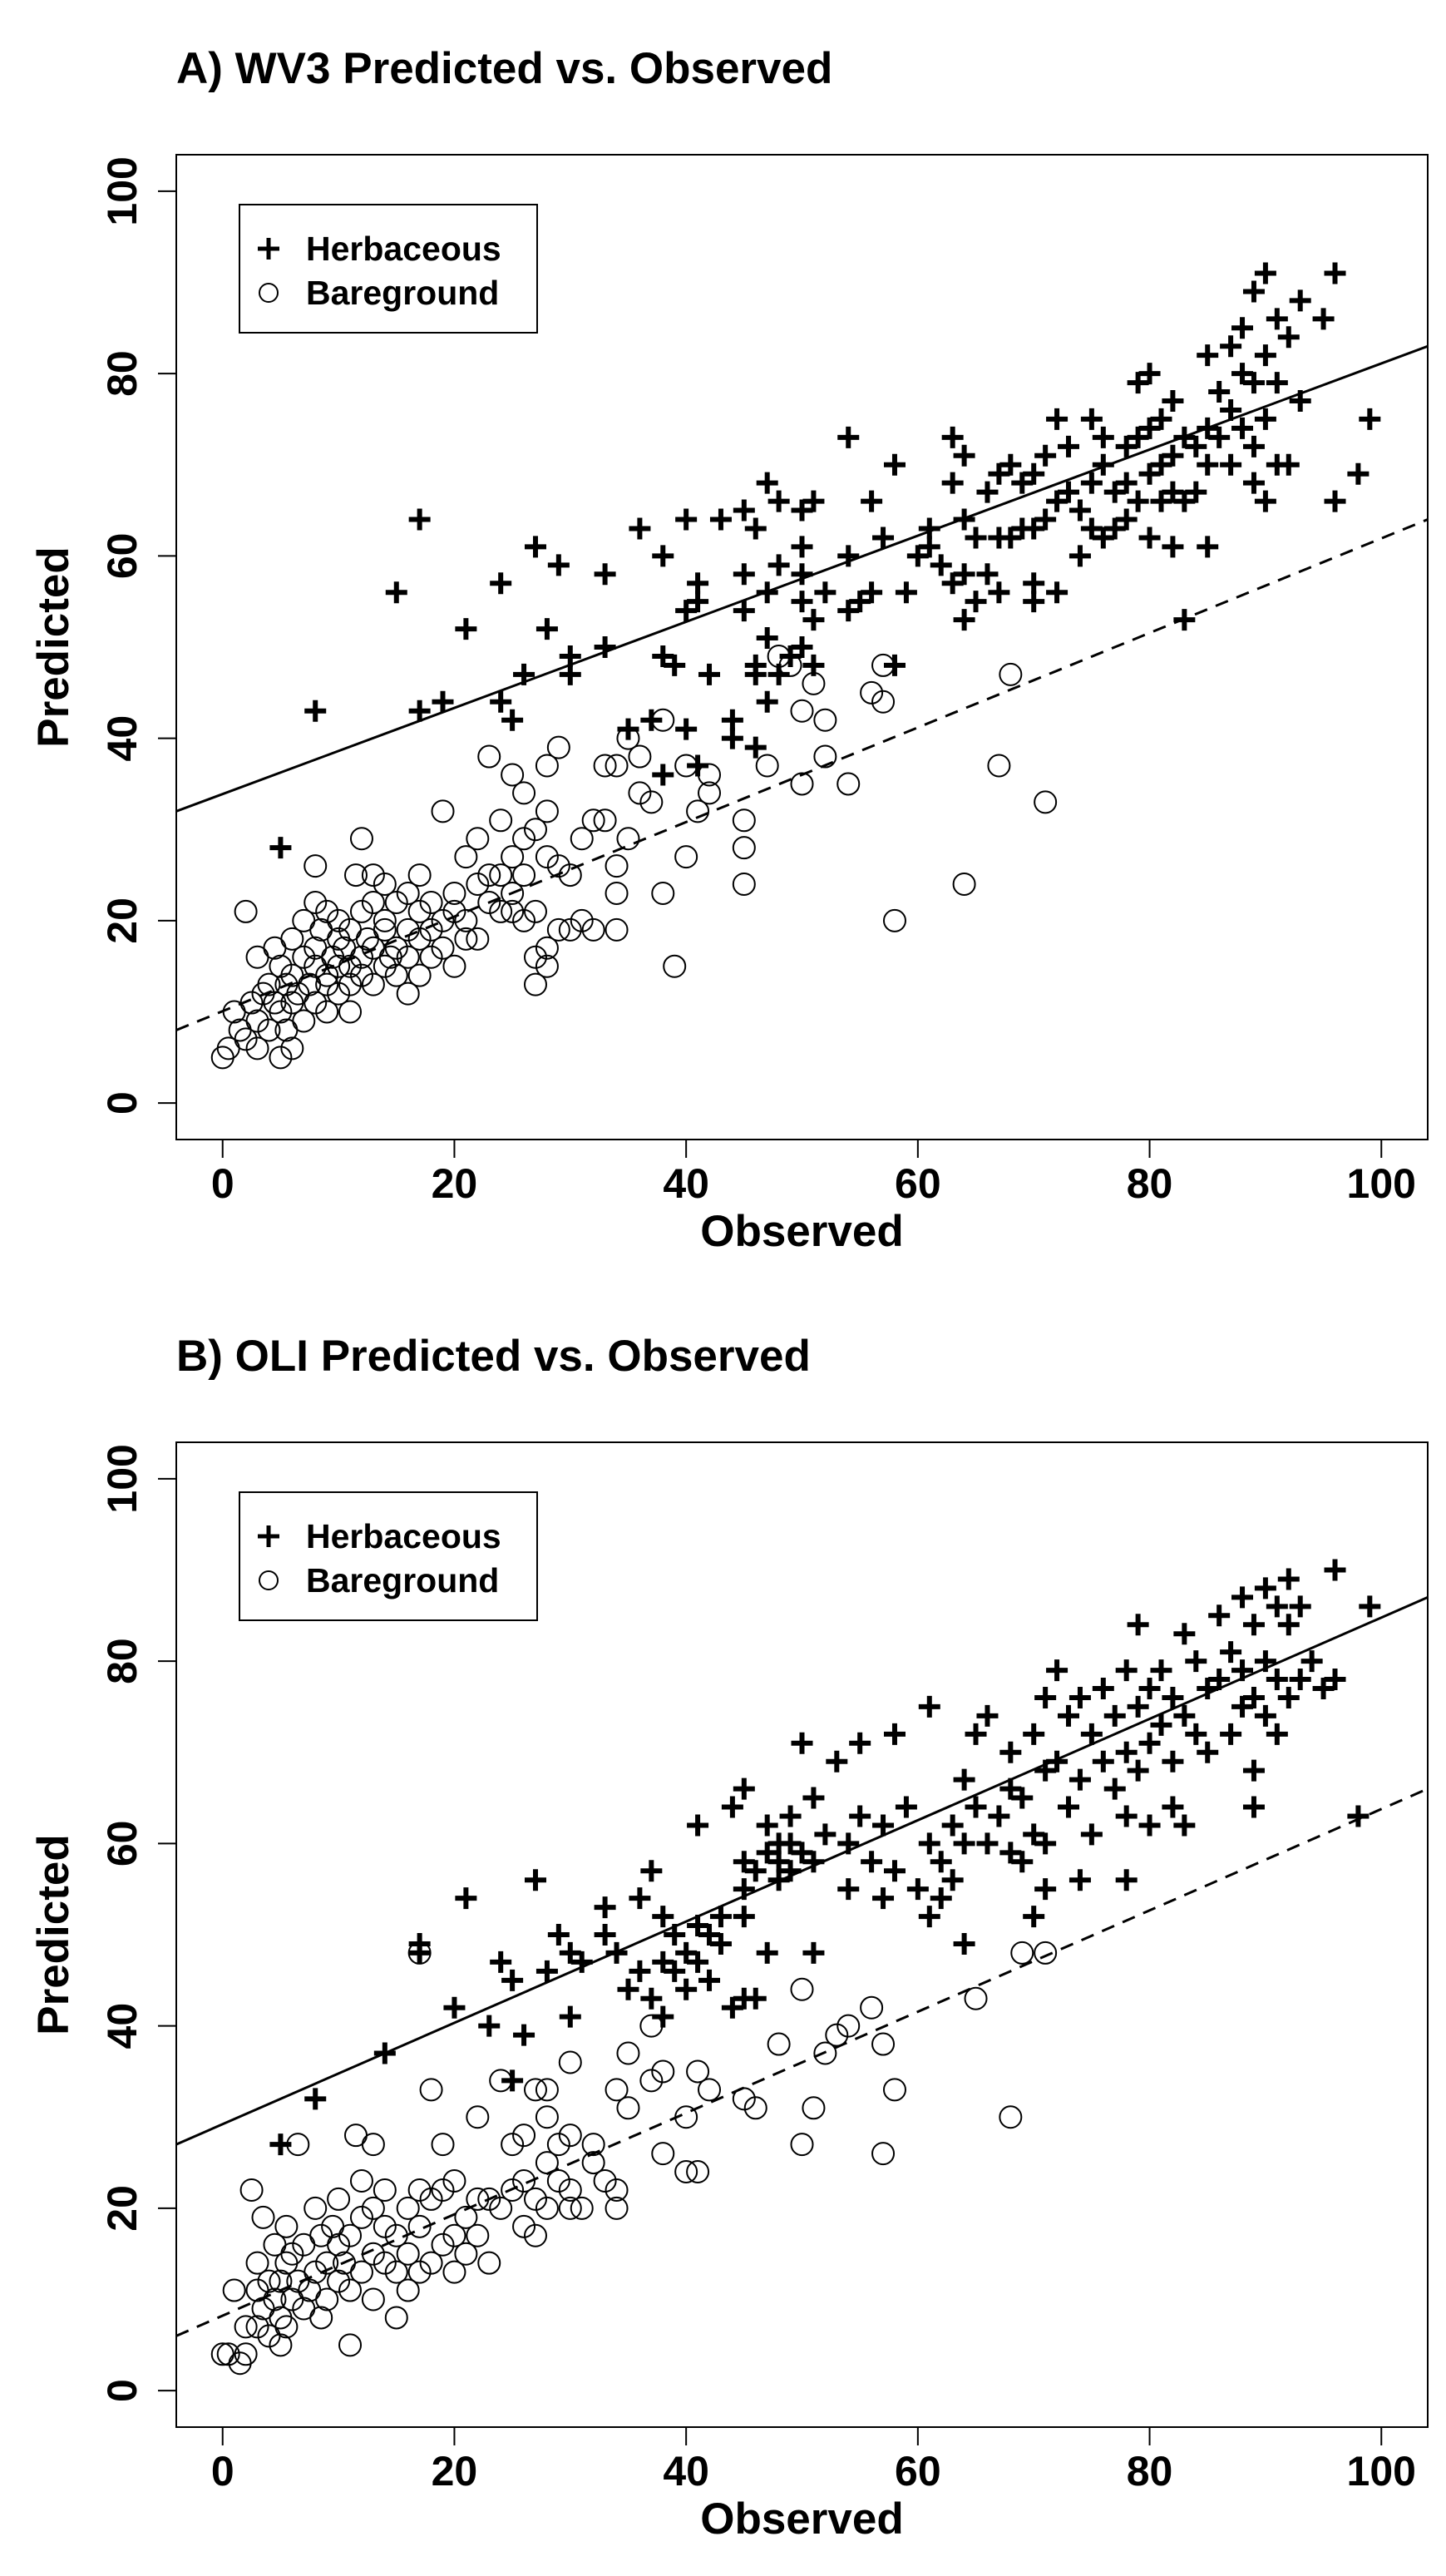  I want to click on legend-circle-icon, so click(269, 1580).